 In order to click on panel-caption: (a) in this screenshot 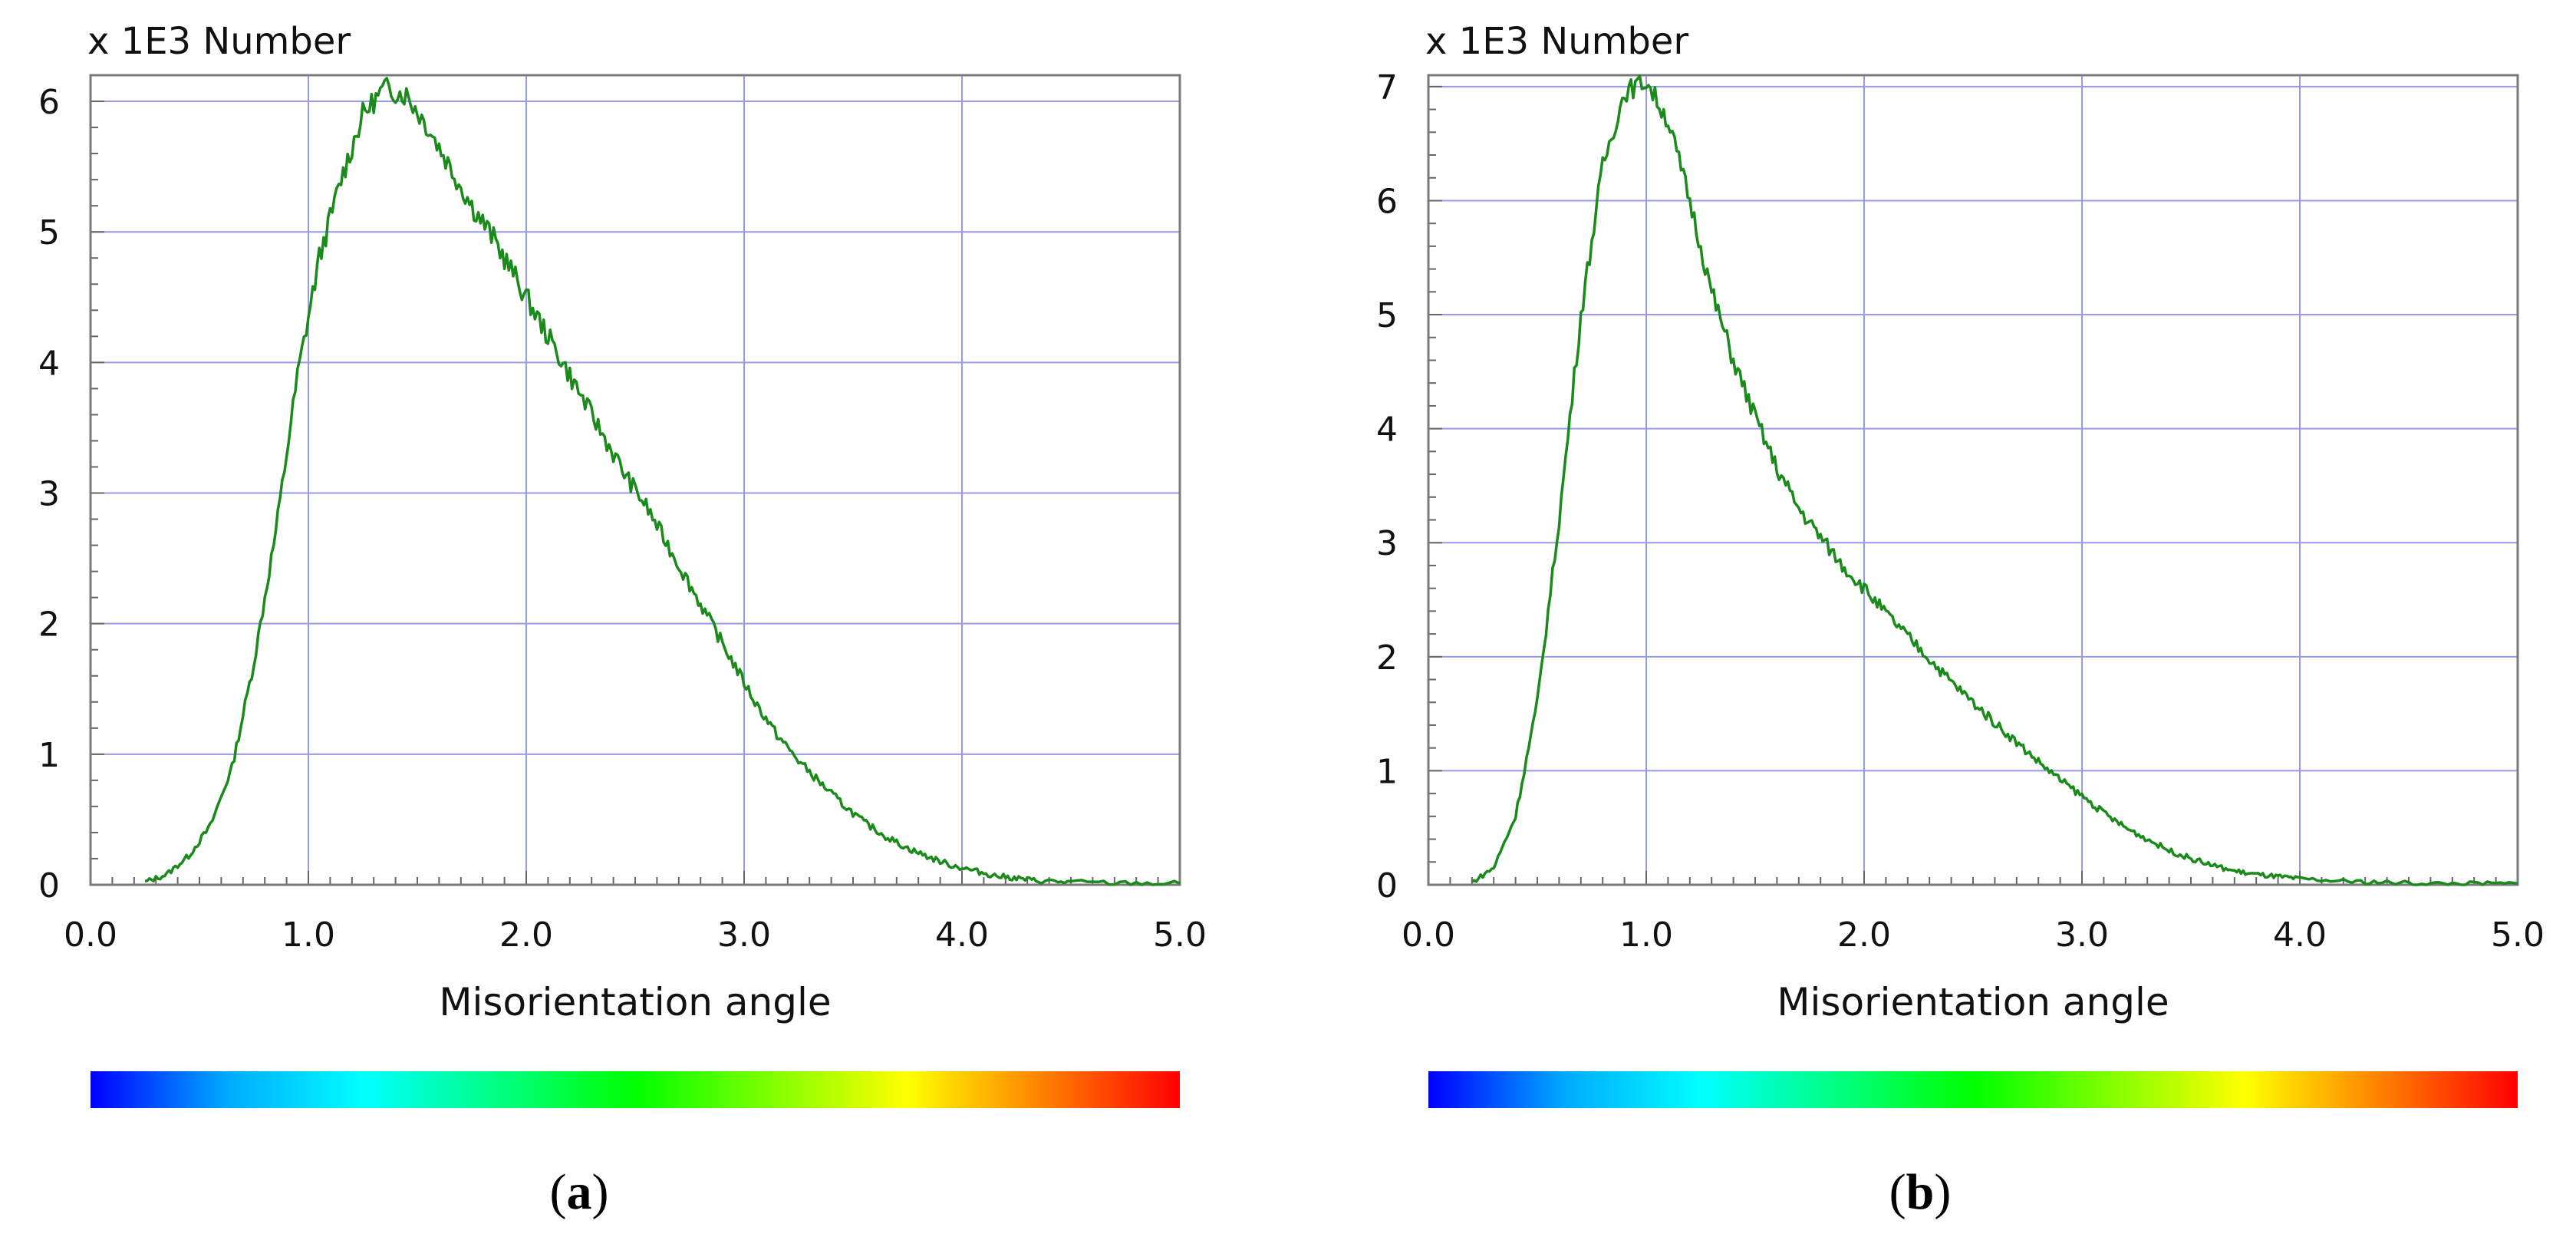, I will do `click(579, 1192)`.